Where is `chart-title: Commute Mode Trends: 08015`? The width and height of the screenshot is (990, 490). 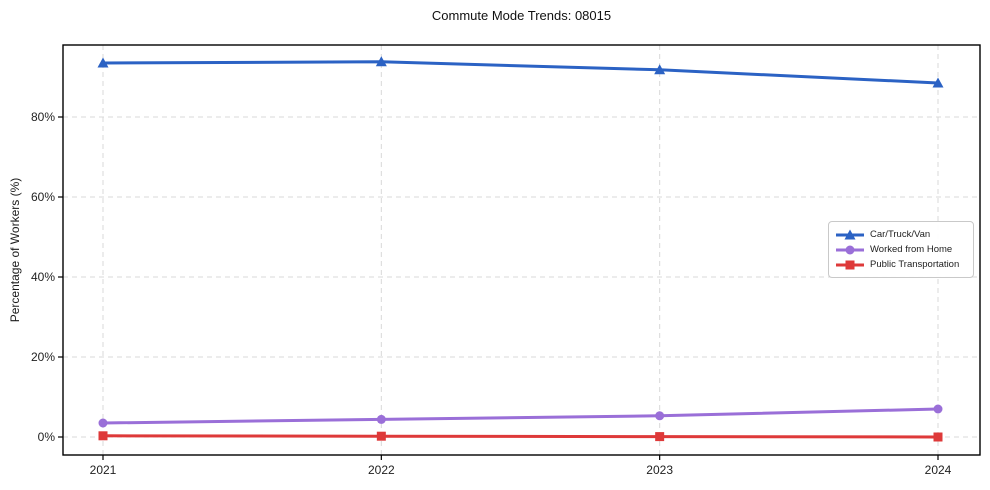 chart-title: Commute Mode Trends: 08015 is located at coordinates (521, 15).